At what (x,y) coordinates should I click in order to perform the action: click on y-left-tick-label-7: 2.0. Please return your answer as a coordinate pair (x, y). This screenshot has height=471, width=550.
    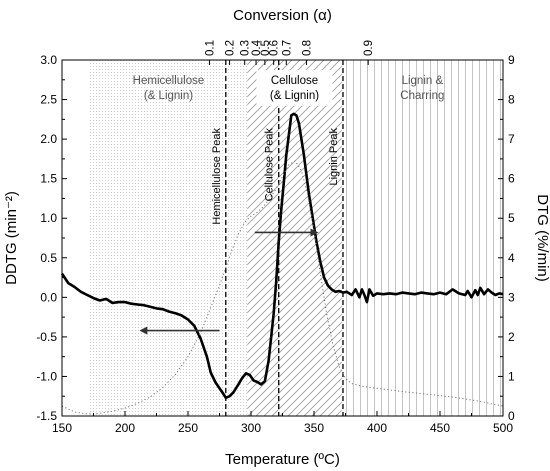
    Looking at the image, I should click on (48, 139).